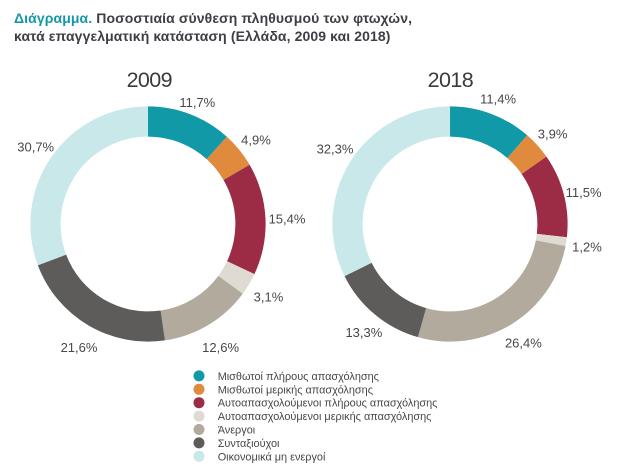 The width and height of the screenshot is (624, 472). What do you see at coordinates (363, 332) in the screenshot?
I see `svg-text: 13,3%` at bounding box center [363, 332].